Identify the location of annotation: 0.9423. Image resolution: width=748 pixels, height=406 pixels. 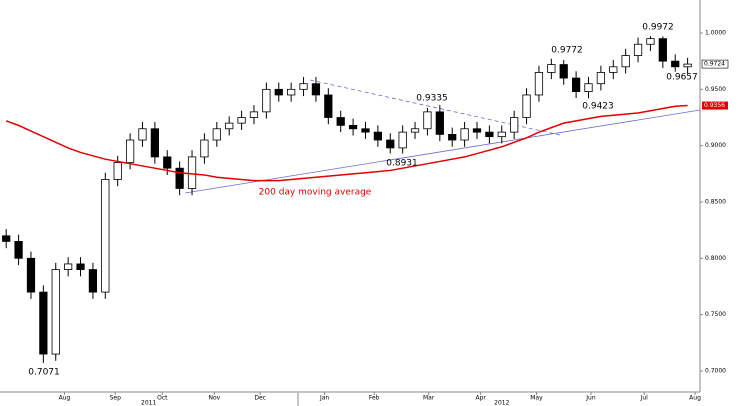
(598, 107).